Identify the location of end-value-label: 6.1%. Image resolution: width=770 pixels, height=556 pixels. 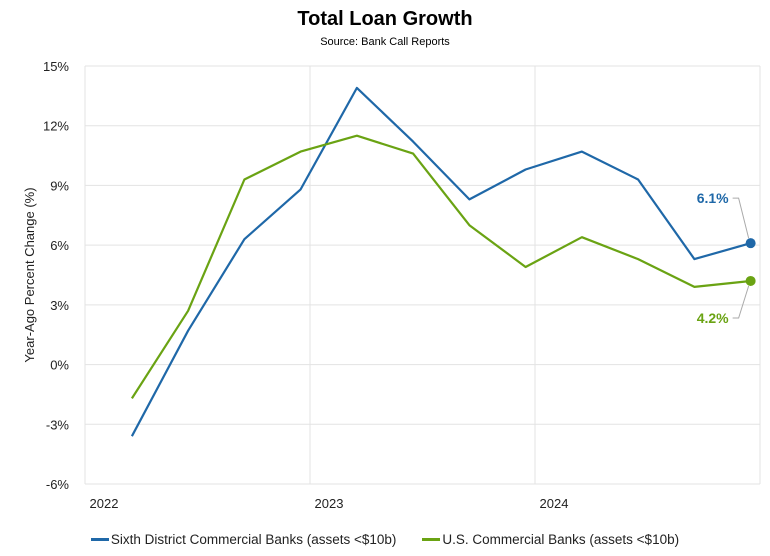
(713, 198).